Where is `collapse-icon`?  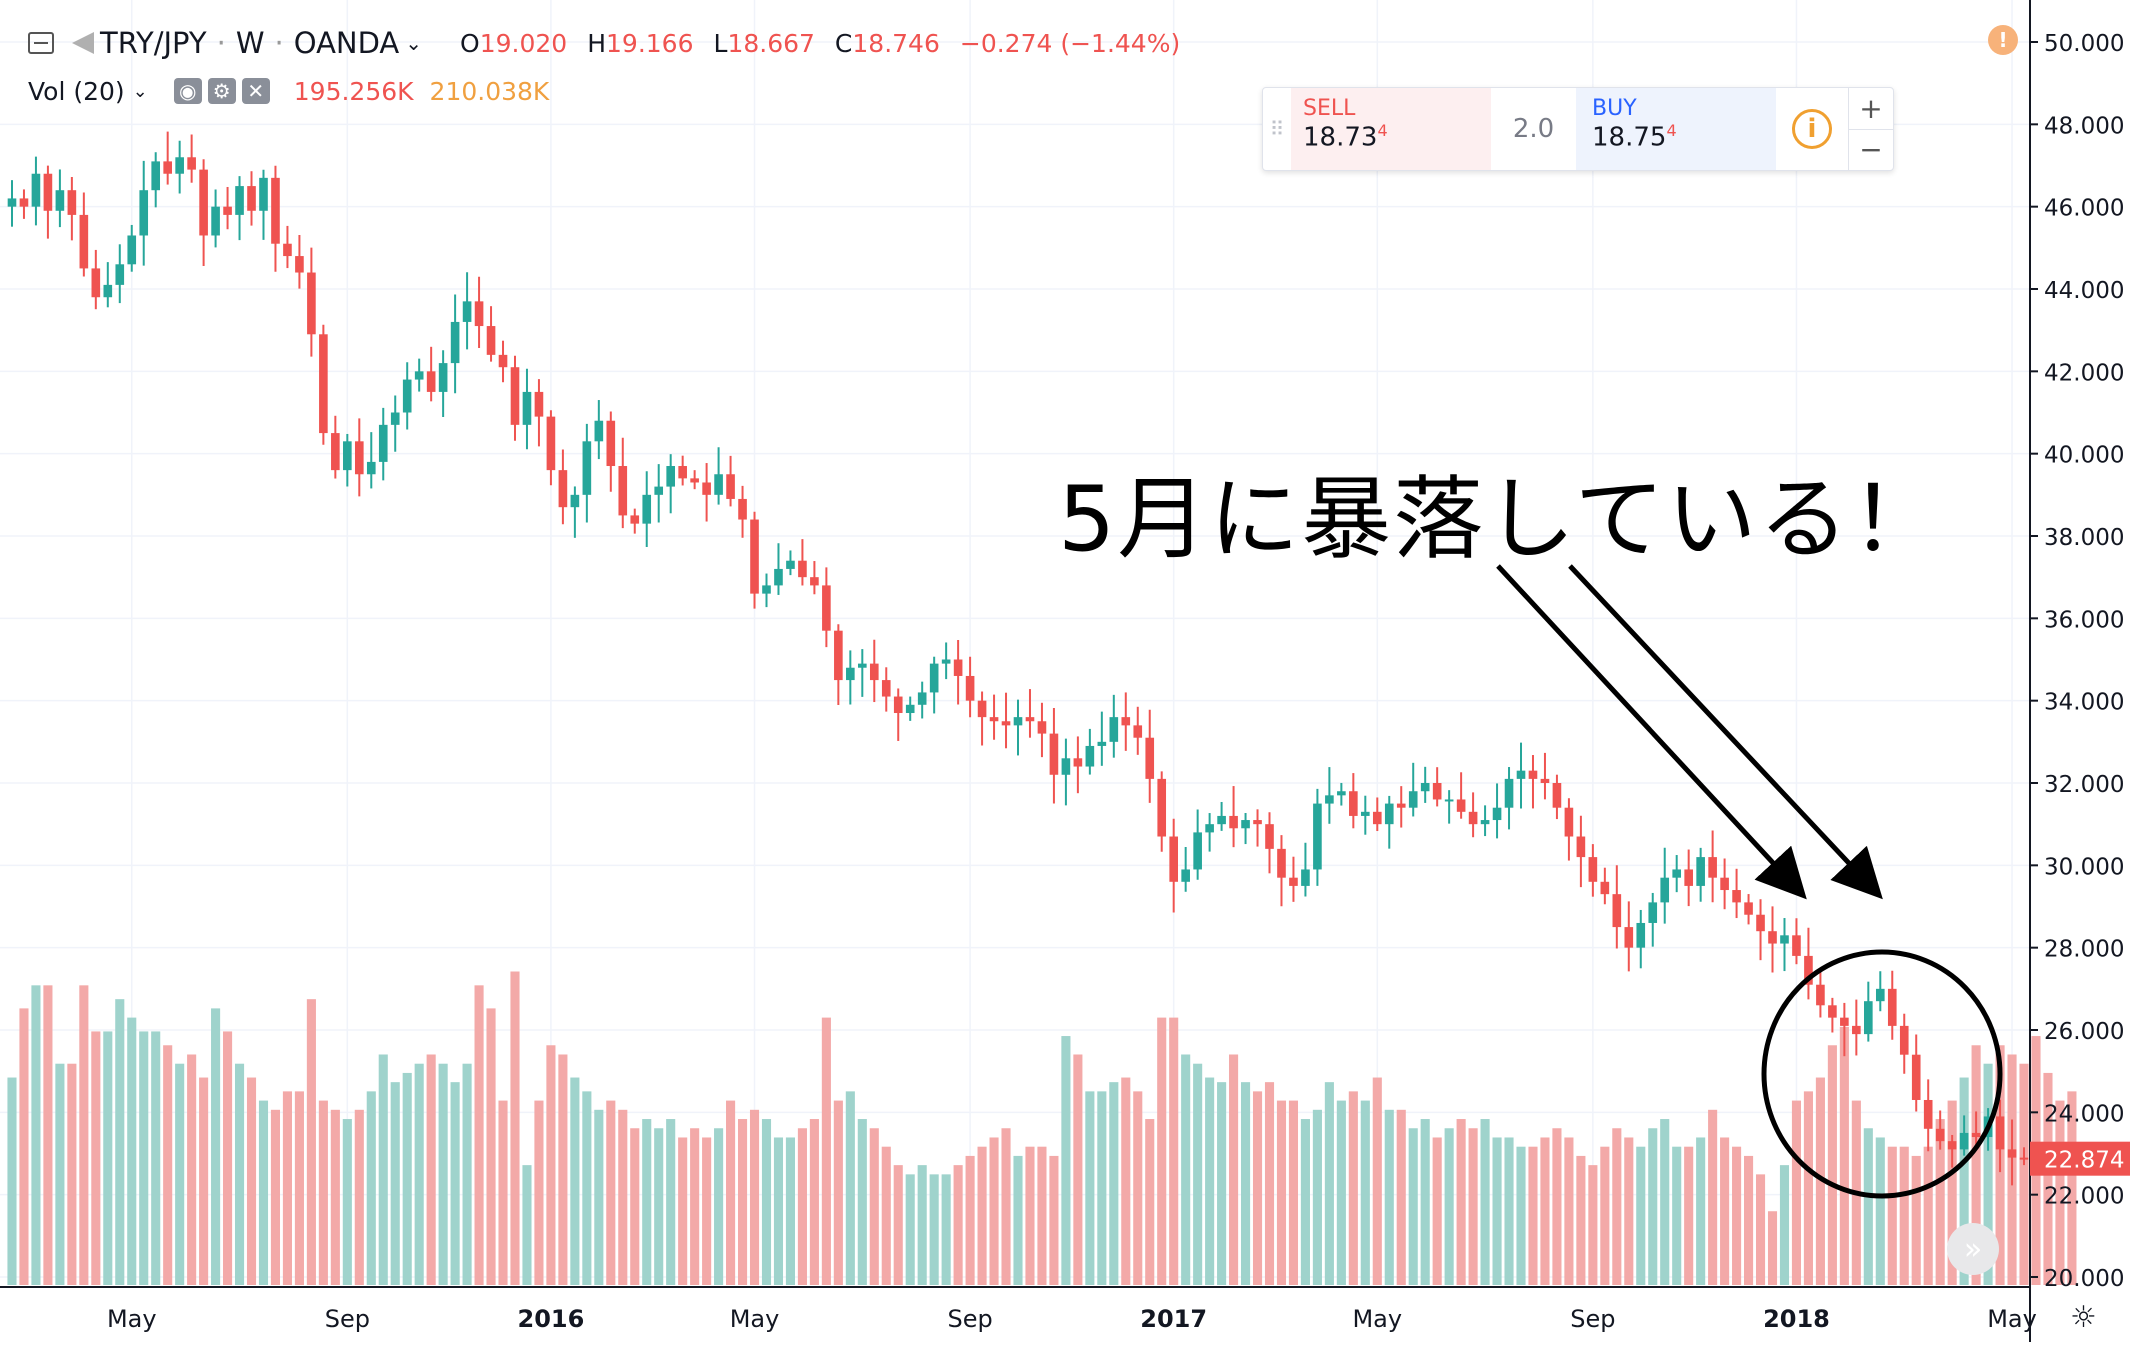
collapse-icon is located at coordinates (41, 43).